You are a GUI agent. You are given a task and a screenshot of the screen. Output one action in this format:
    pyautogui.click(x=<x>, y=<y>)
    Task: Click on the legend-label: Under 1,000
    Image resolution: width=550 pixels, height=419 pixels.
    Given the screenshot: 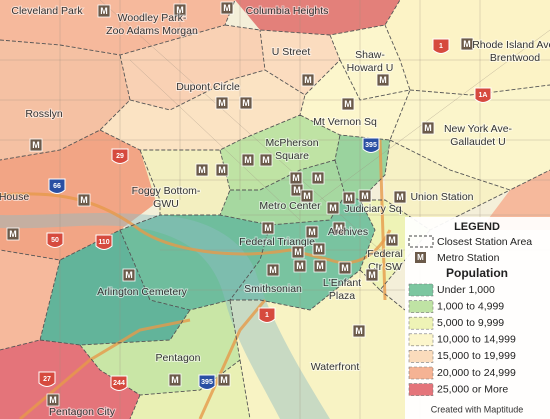 What is the action you would take?
    pyautogui.click(x=466, y=290)
    